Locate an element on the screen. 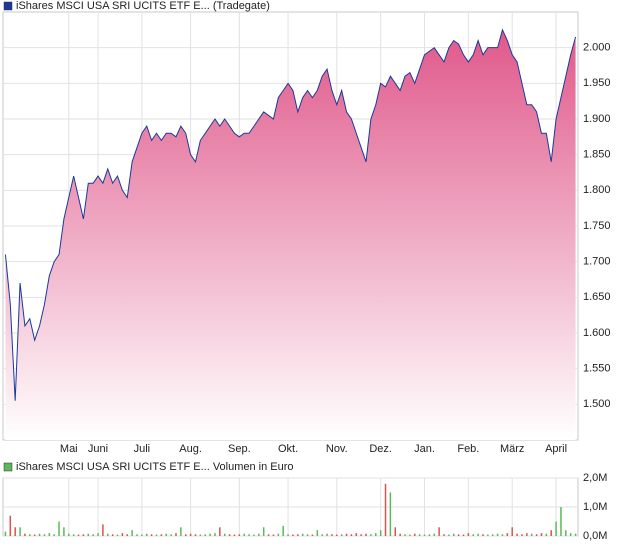 The height and width of the screenshot is (546, 620). y-tick-label: 2,0M is located at coordinates (595, 478).